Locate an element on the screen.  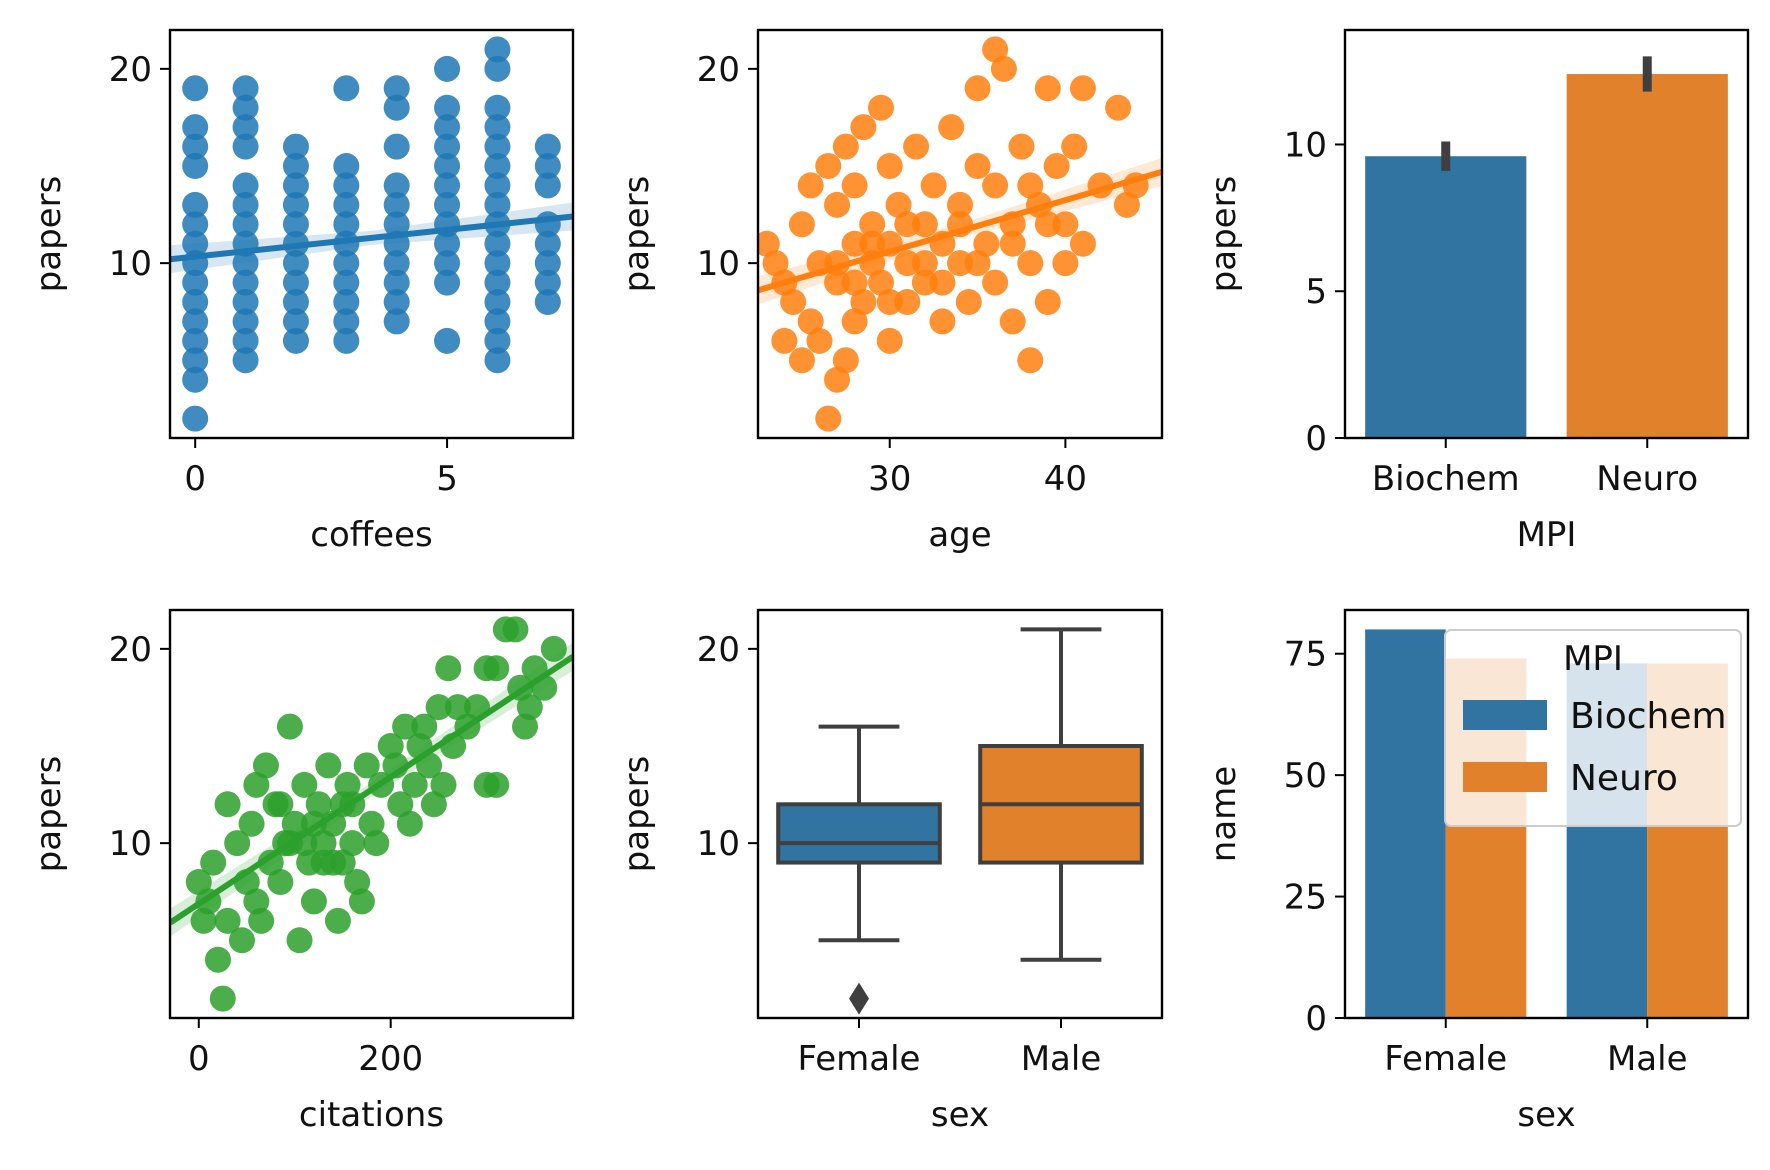
x-tick-label: 40 is located at coordinates (1065, 479).